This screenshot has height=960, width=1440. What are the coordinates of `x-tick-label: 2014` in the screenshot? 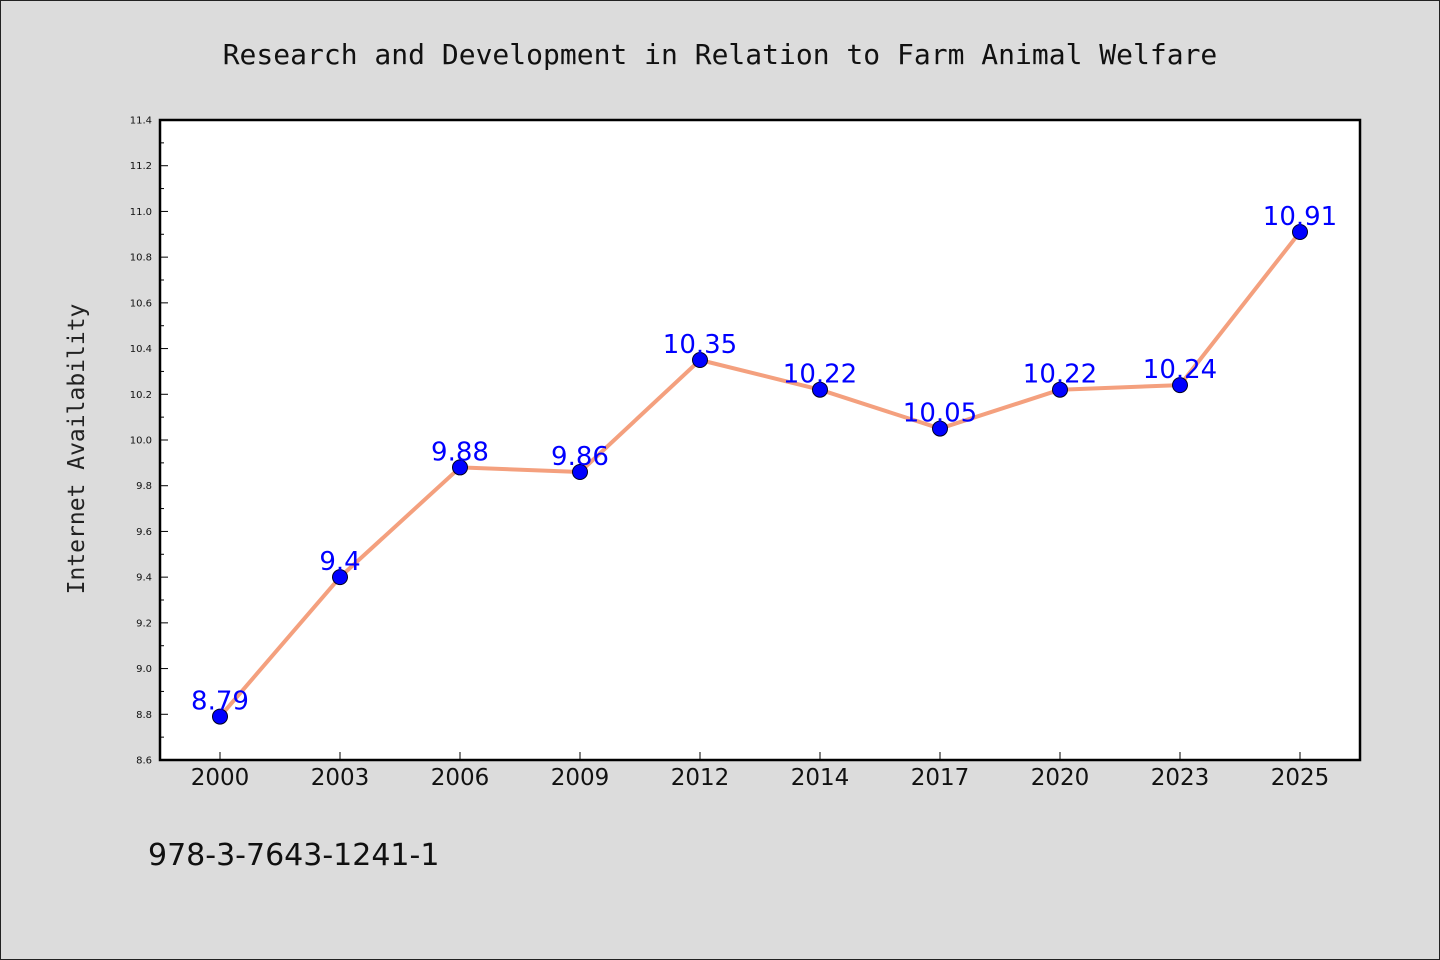 It's located at (820, 778).